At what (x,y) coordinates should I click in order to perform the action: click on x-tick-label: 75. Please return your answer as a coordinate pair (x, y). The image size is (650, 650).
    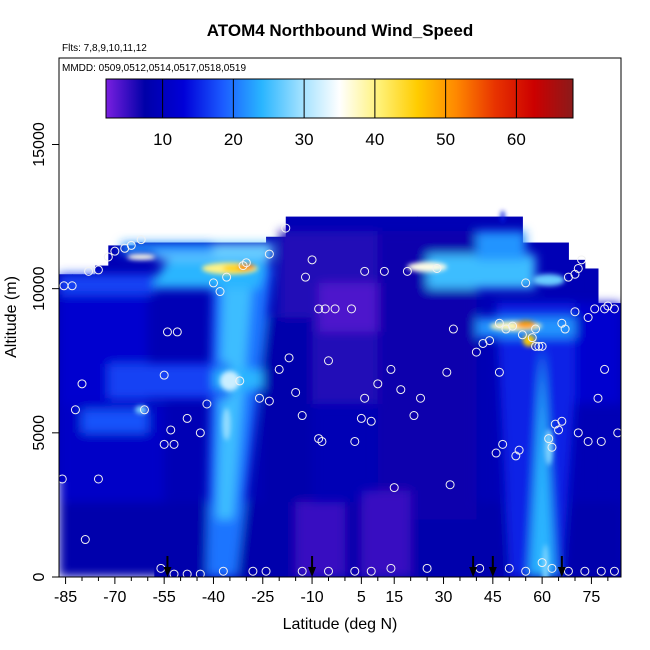
    Looking at the image, I should click on (592, 597).